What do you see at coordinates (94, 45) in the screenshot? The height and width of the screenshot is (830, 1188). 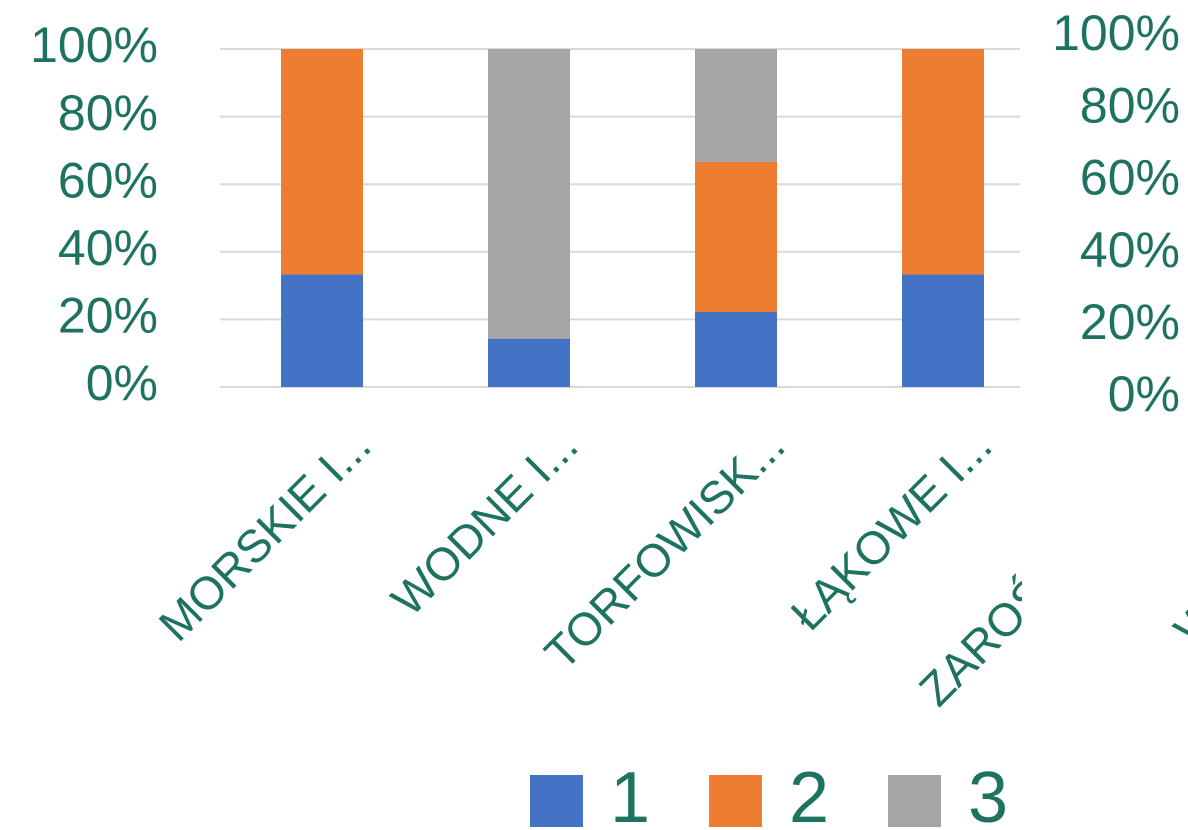 I see `y-tick-label: 100%` at bounding box center [94, 45].